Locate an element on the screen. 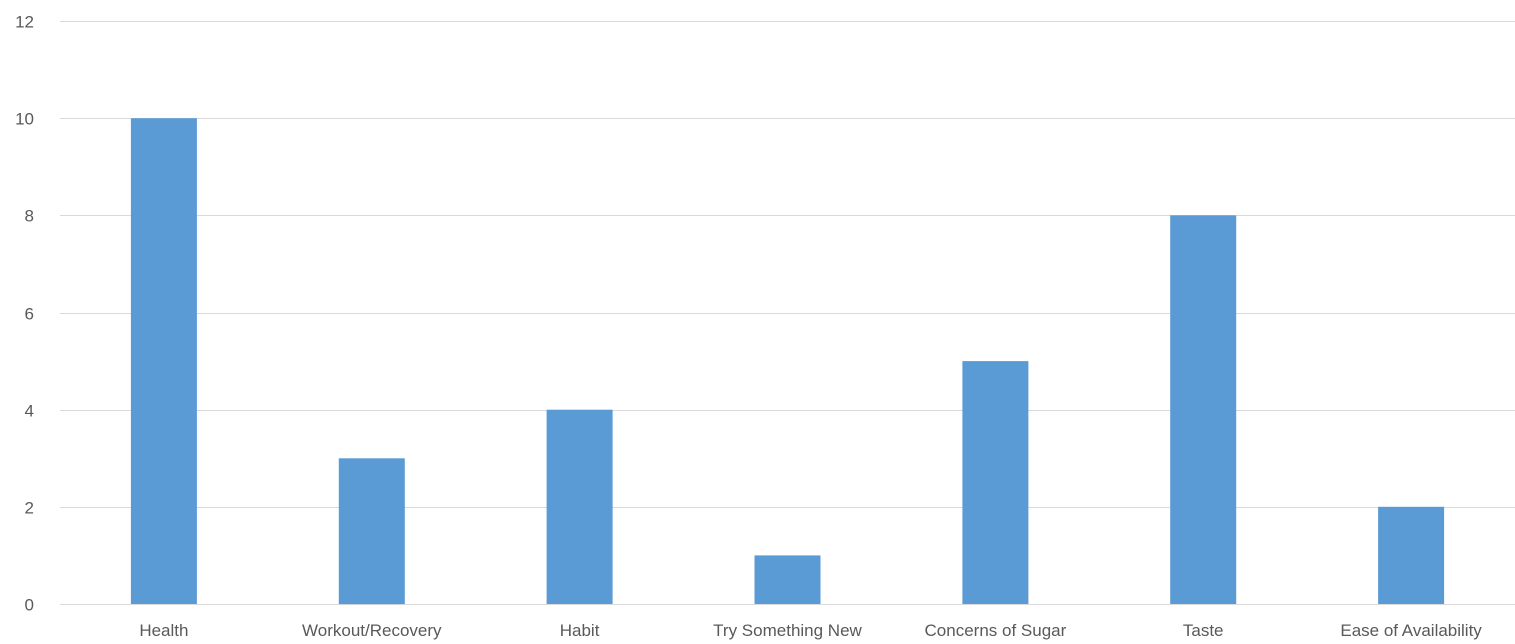 Image resolution: width=1515 pixels, height=644 pixels. bar-ease-of-availability is located at coordinates (1411, 555).